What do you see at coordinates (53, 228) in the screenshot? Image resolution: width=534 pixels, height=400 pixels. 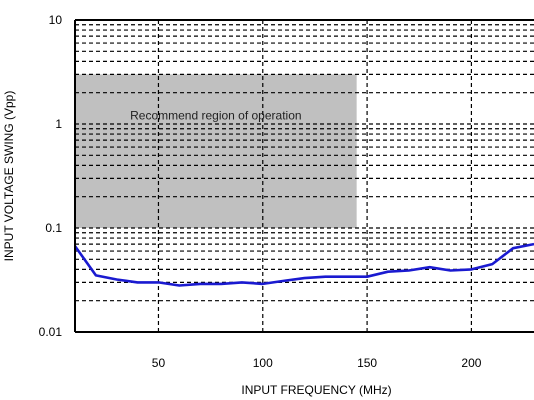 I see `y-tick-label: 0.1` at bounding box center [53, 228].